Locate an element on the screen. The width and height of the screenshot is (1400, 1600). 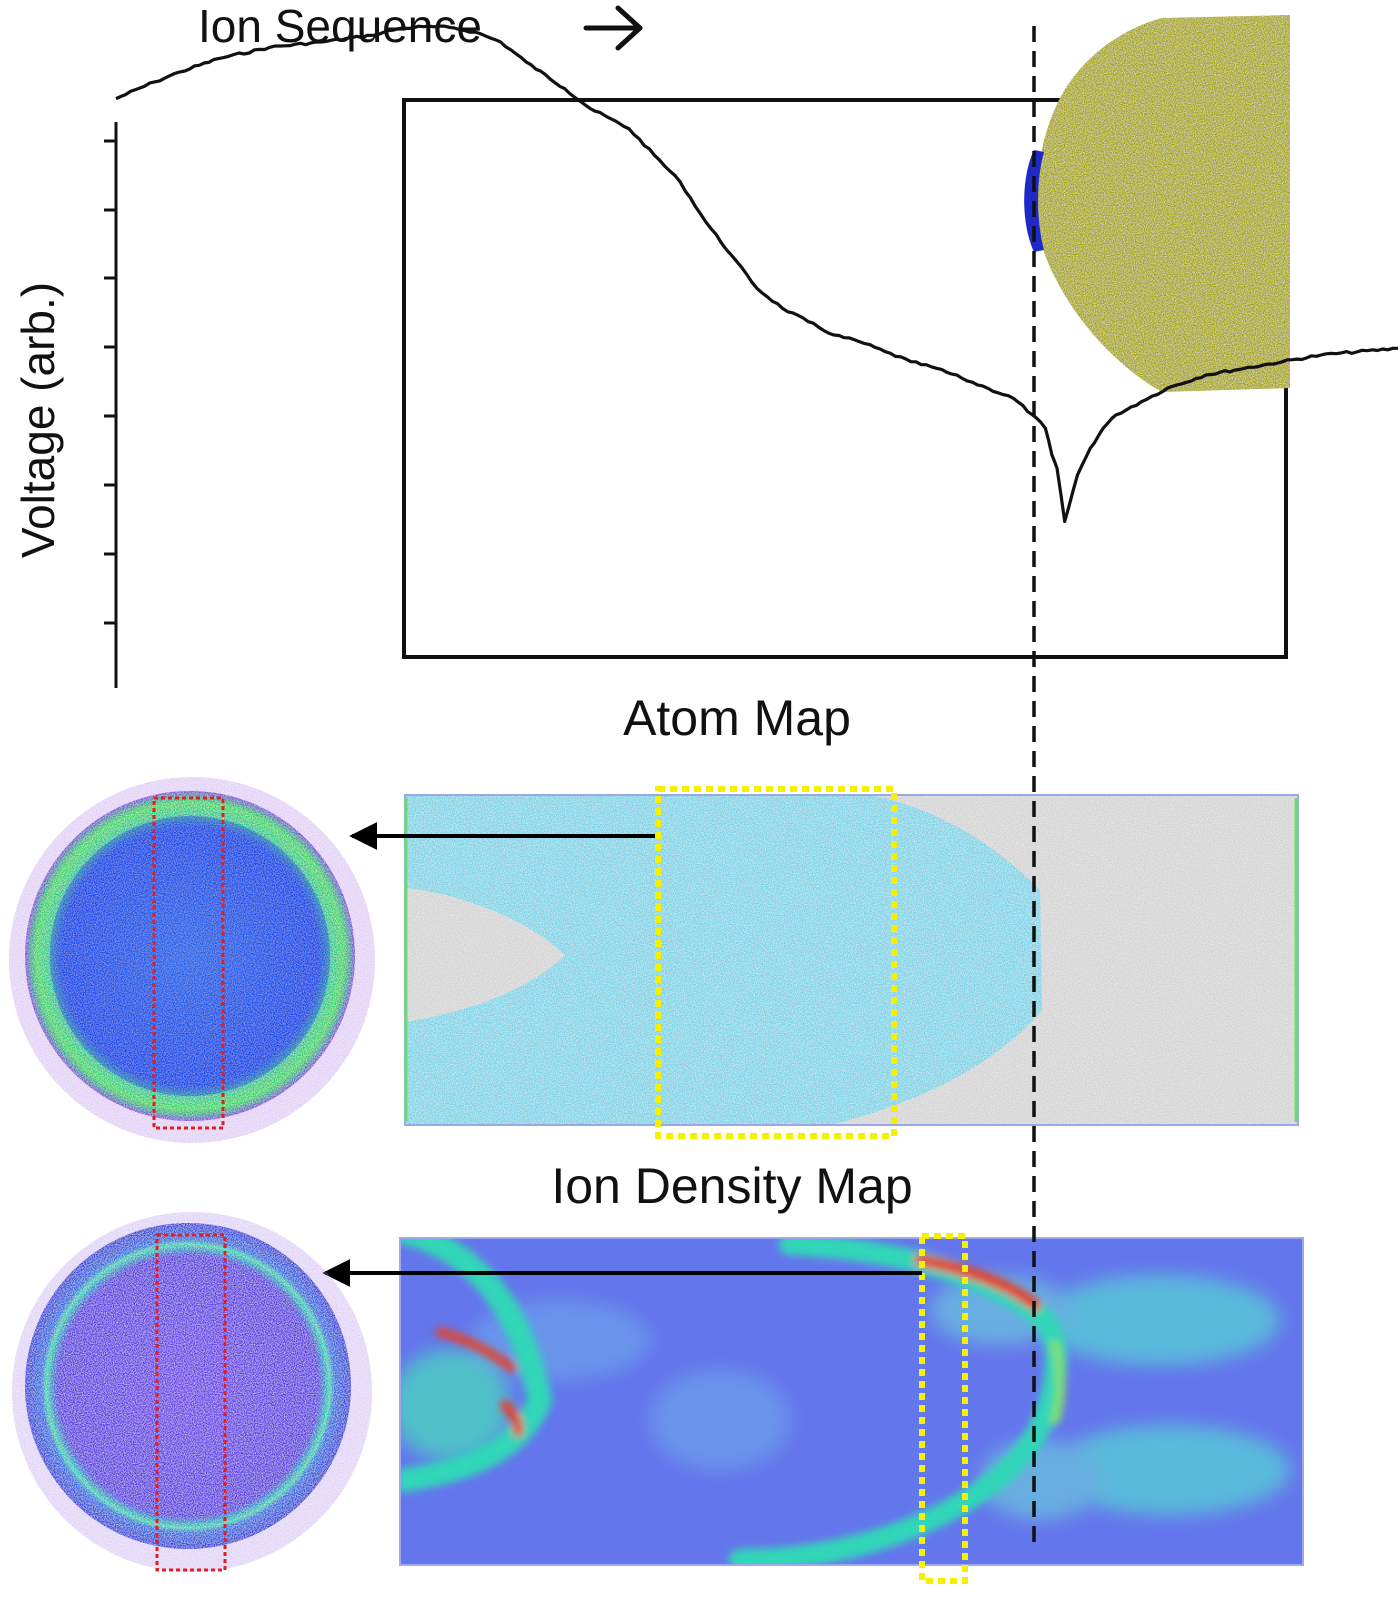
ion-sequence-arrow-icon is located at coordinates (613, 28).